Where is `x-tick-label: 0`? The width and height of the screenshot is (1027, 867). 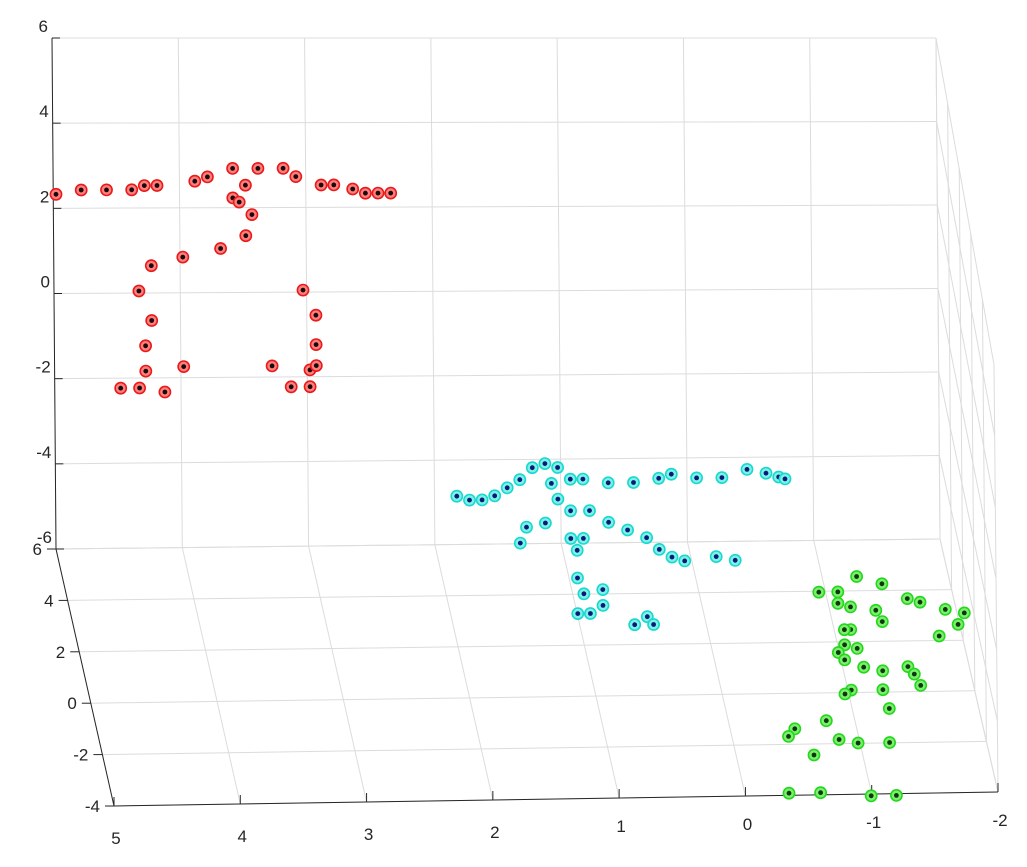 x-tick-label: 0 is located at coordinates (747, 824).